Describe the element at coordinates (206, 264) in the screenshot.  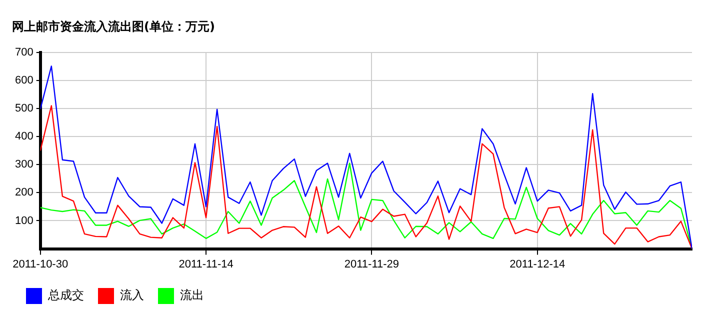
I see `x-tick-label: 2011-11-14` at that location.